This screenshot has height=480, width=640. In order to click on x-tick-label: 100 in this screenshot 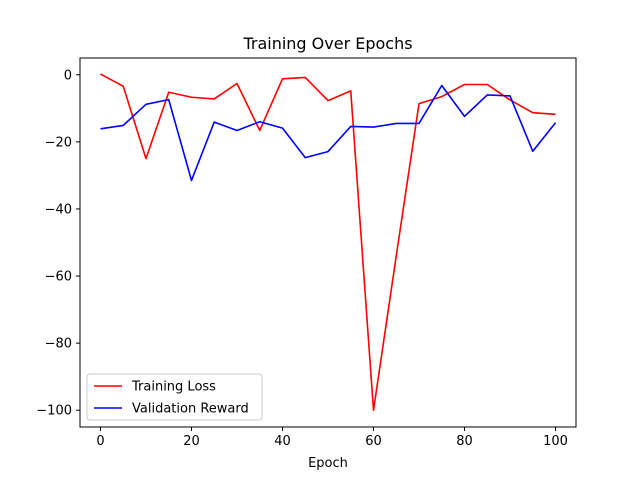, I will do `click(555, 441)`.